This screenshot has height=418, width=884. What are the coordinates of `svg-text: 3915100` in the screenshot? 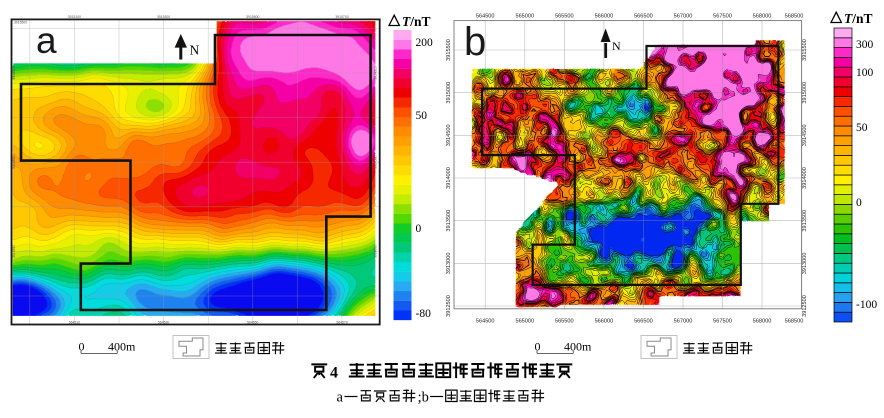 It's located at (74, 17).